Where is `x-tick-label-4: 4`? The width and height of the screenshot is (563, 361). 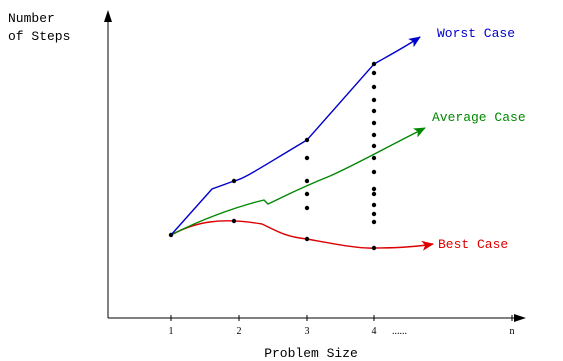 x-tick-label-4: 4 is located at coordinates (374, 331).